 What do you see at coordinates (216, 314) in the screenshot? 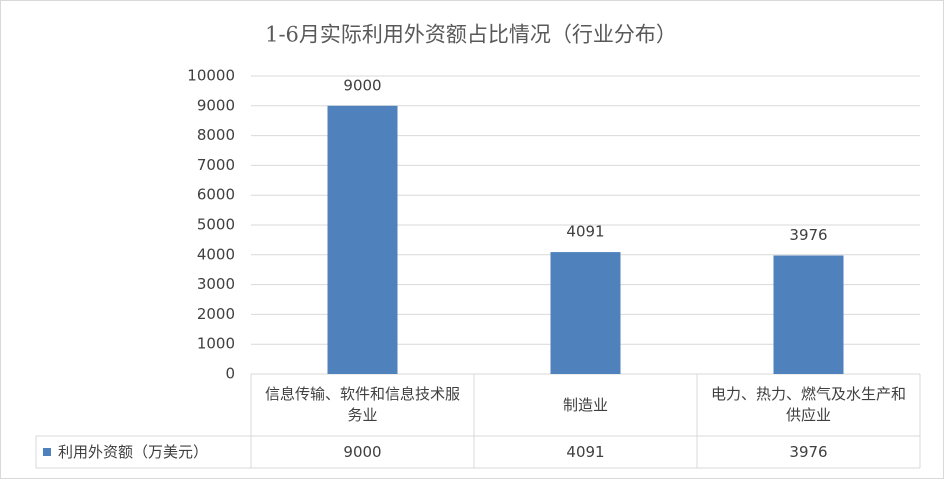
I see `y-tick-label: 2000` at bounding box center [216, 314].